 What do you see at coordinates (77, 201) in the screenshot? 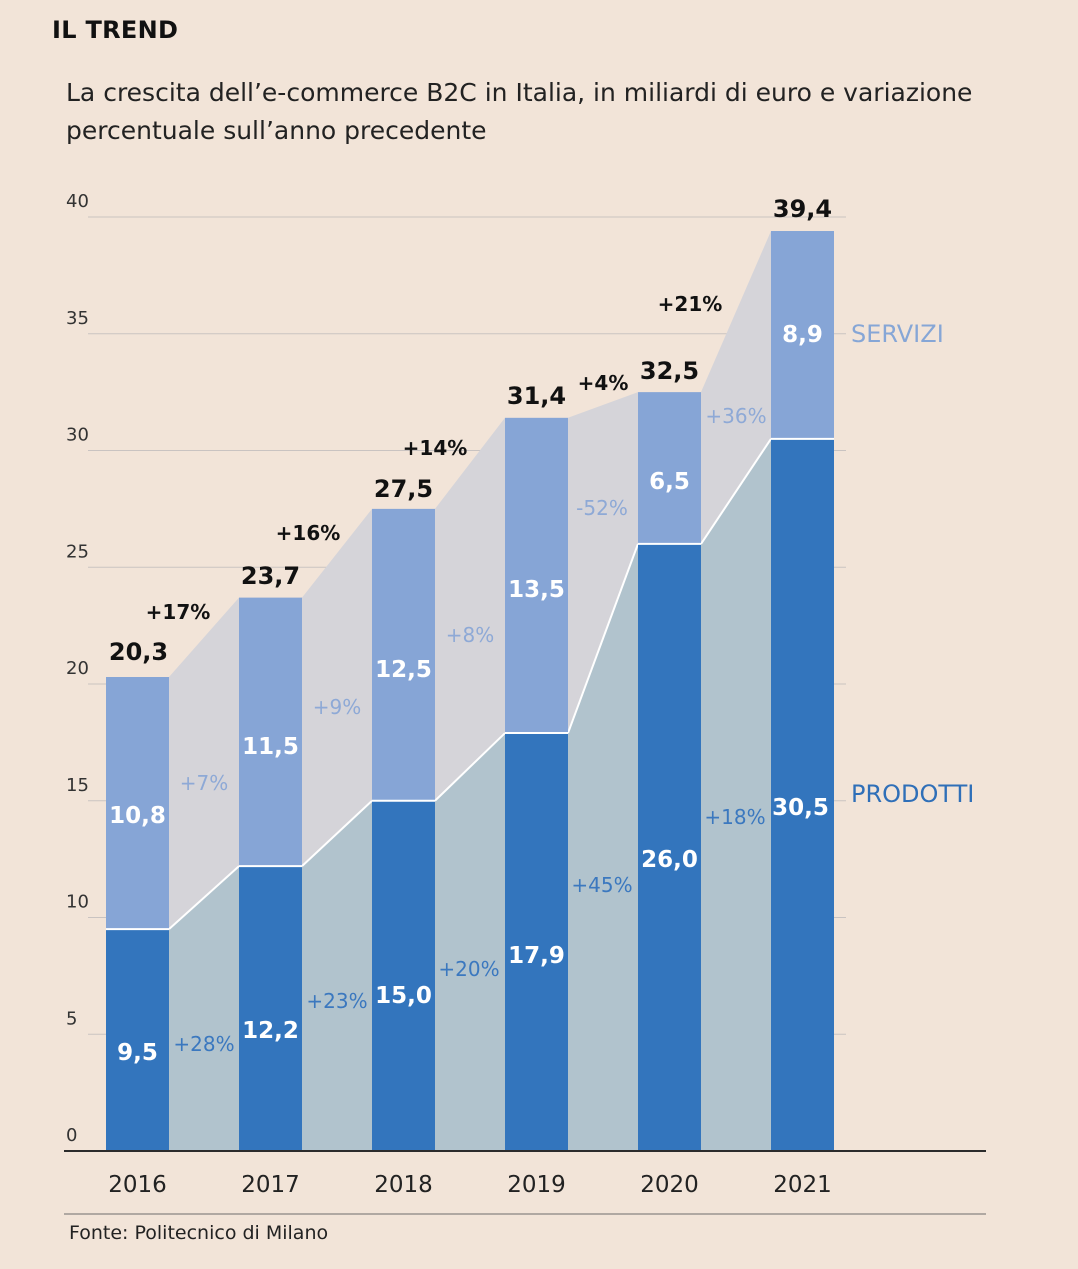
I see `y-tick-label: 40` at bounding box center [77, 201].